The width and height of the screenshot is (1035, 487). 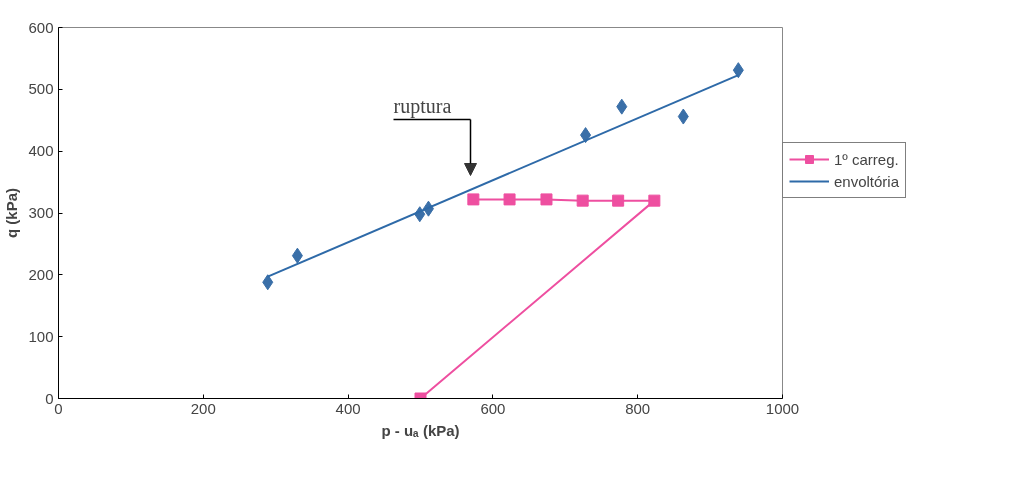 I want to click on y-tick-label: 100, so click(x=41, y=336).